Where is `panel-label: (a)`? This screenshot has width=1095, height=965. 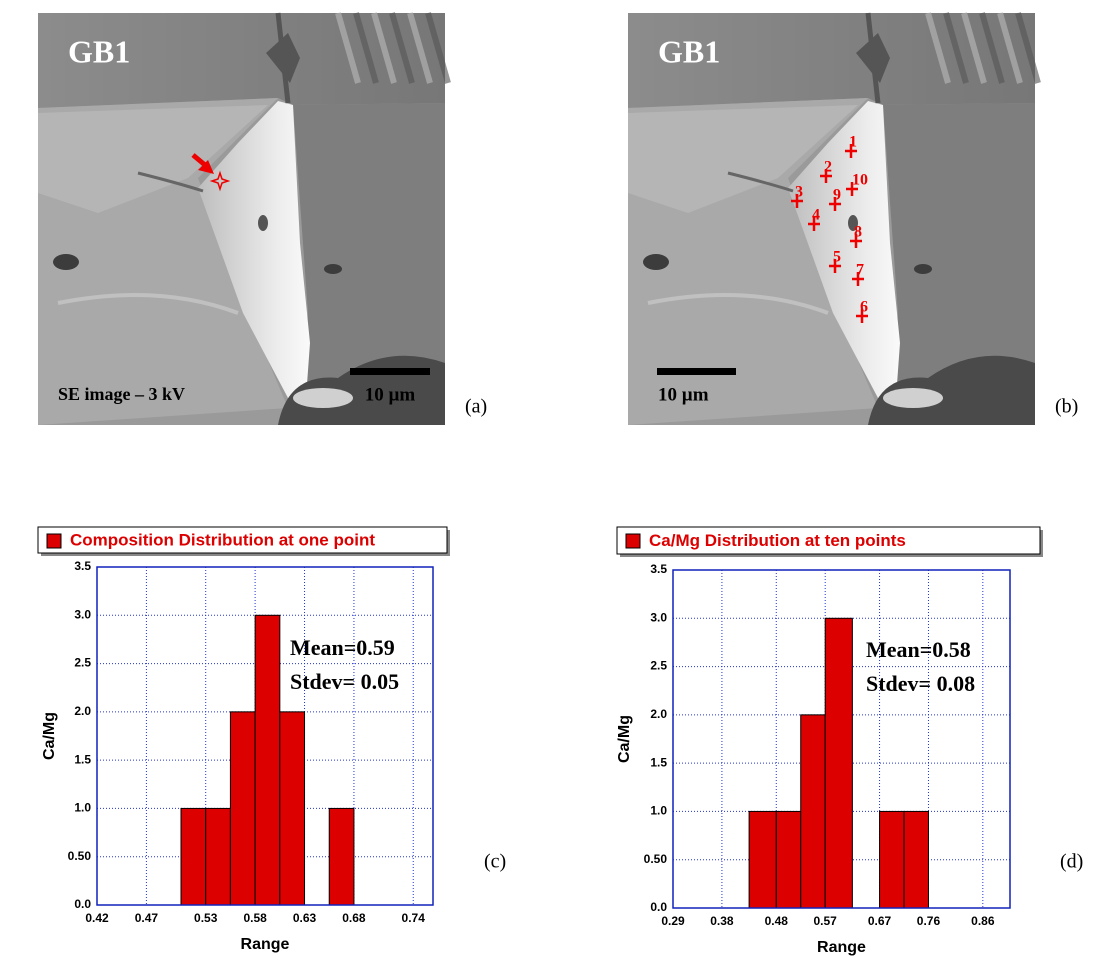
panel-label: (a) is located at coordinates (476, 407).